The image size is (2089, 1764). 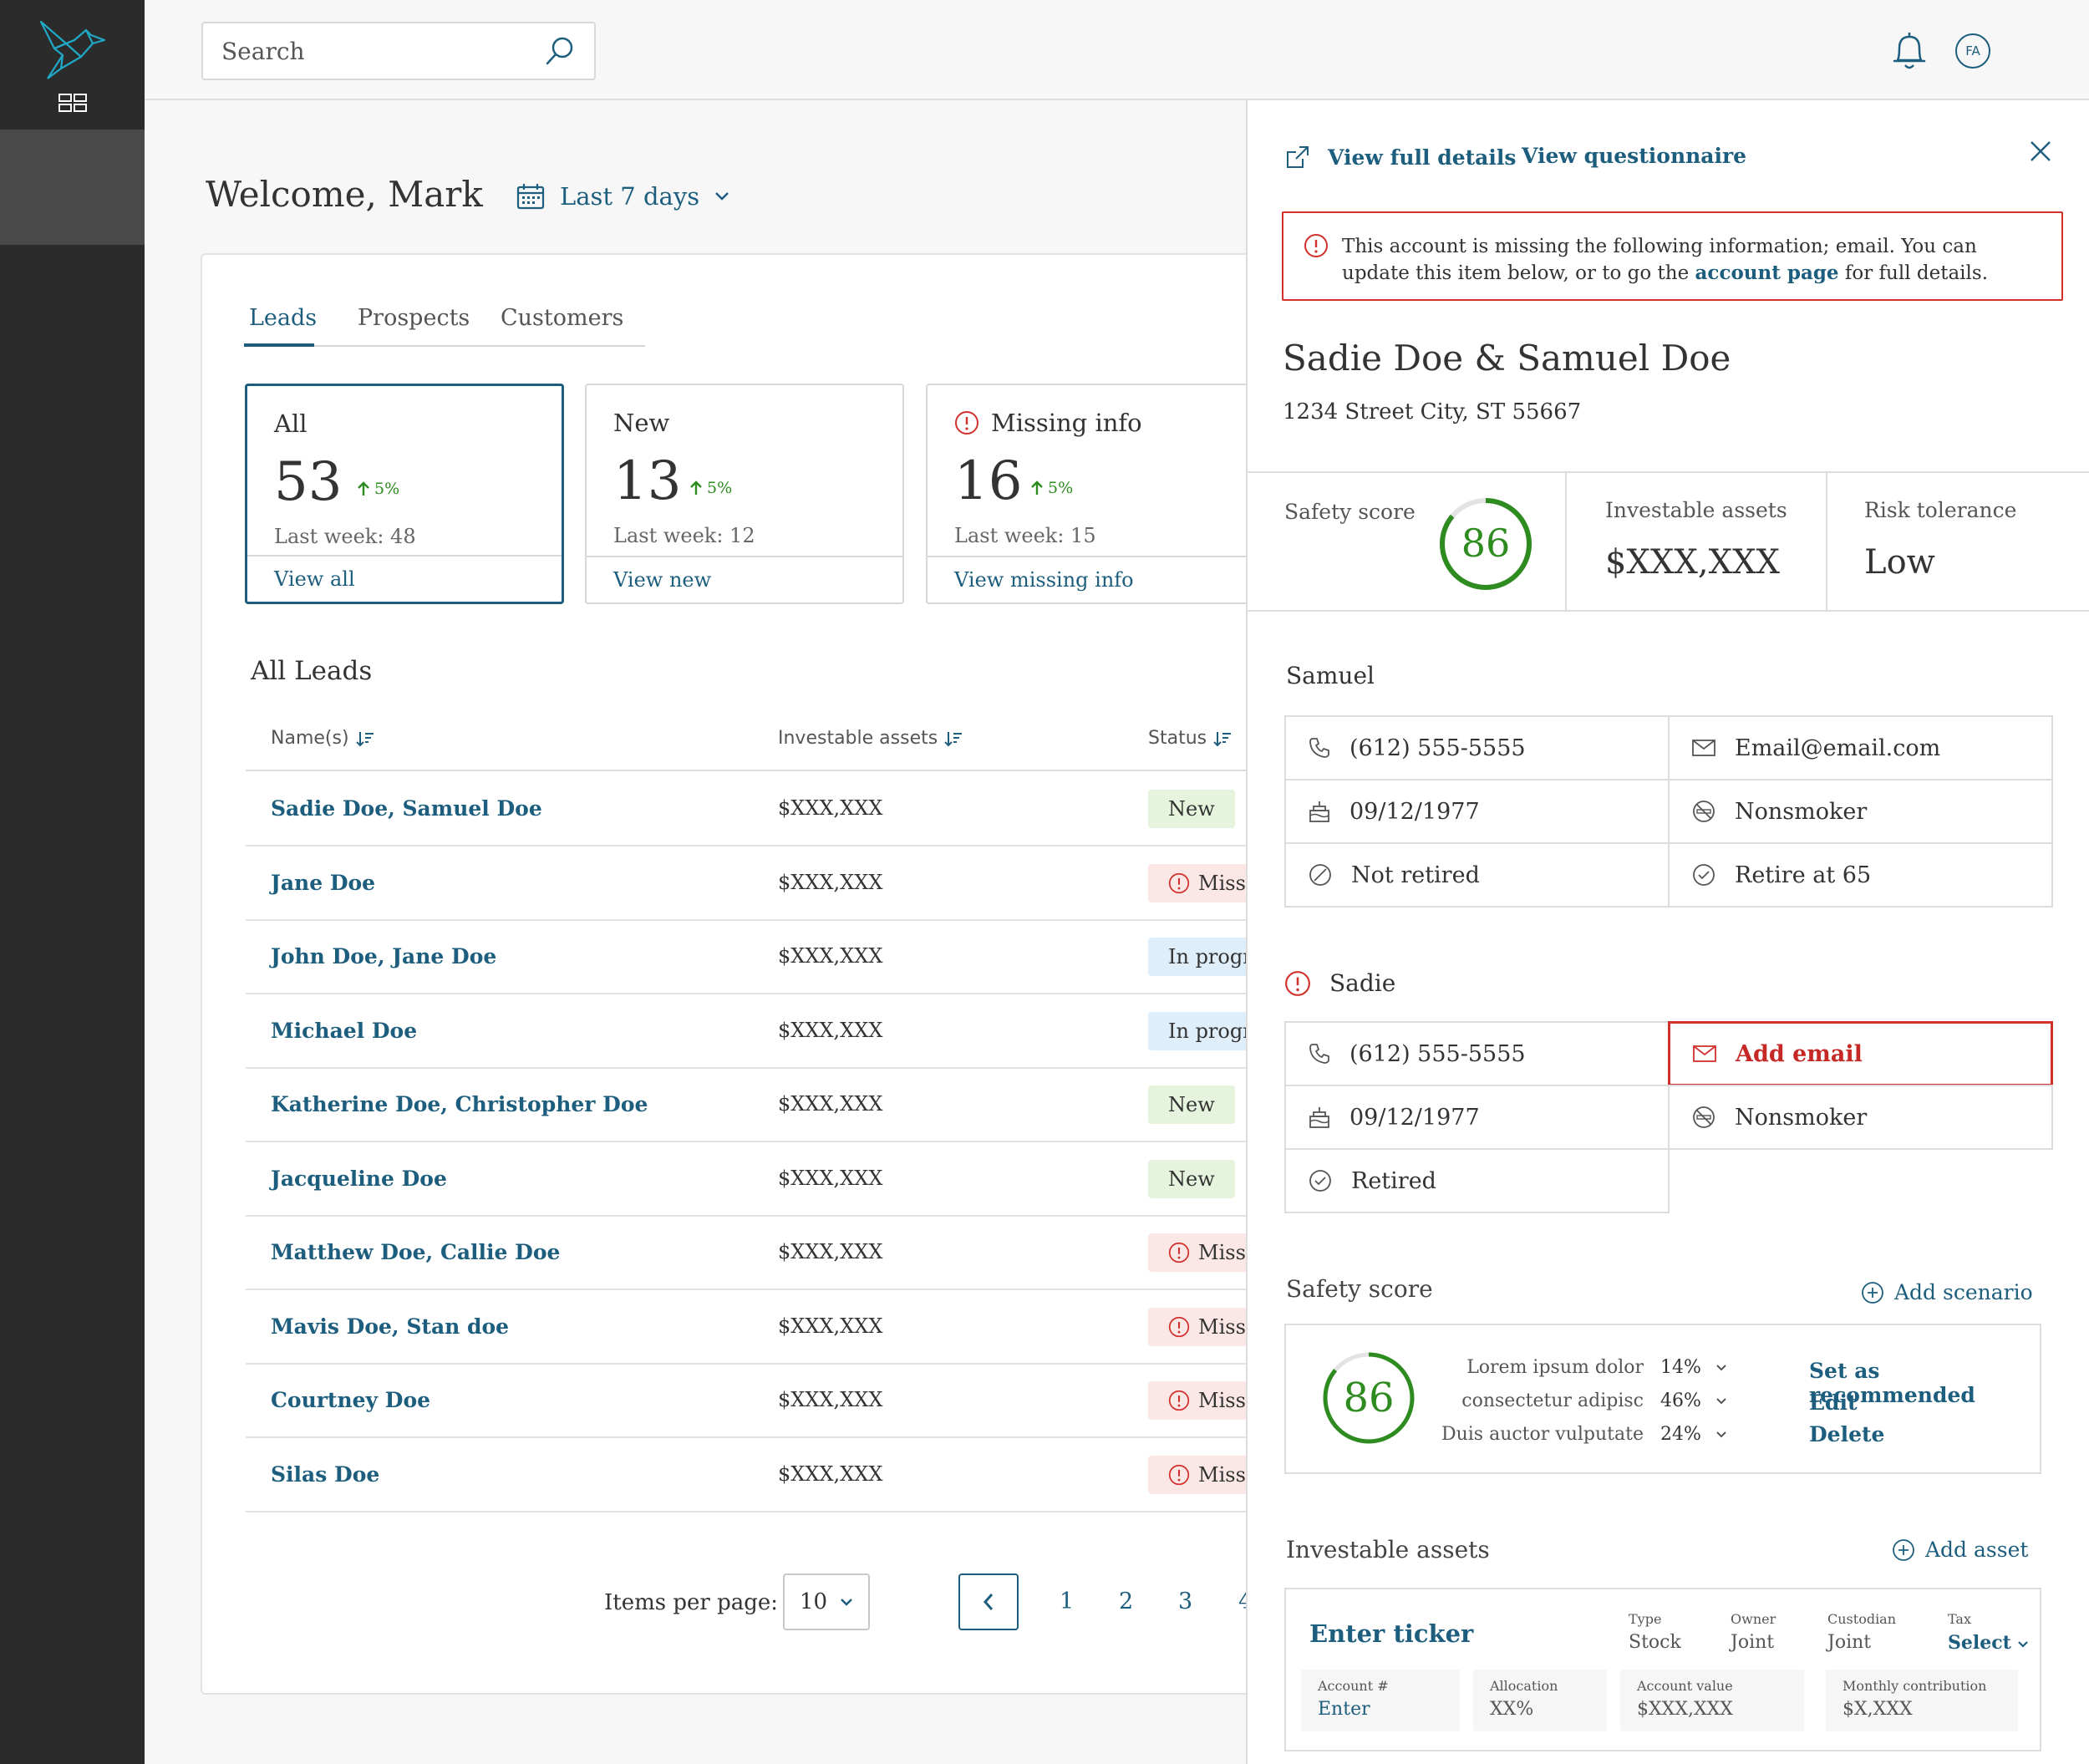 What do you see at coordinates (1190, 738) in the screenshot?
I see `column-header-status: Status` at bounding box center [1190, 738].